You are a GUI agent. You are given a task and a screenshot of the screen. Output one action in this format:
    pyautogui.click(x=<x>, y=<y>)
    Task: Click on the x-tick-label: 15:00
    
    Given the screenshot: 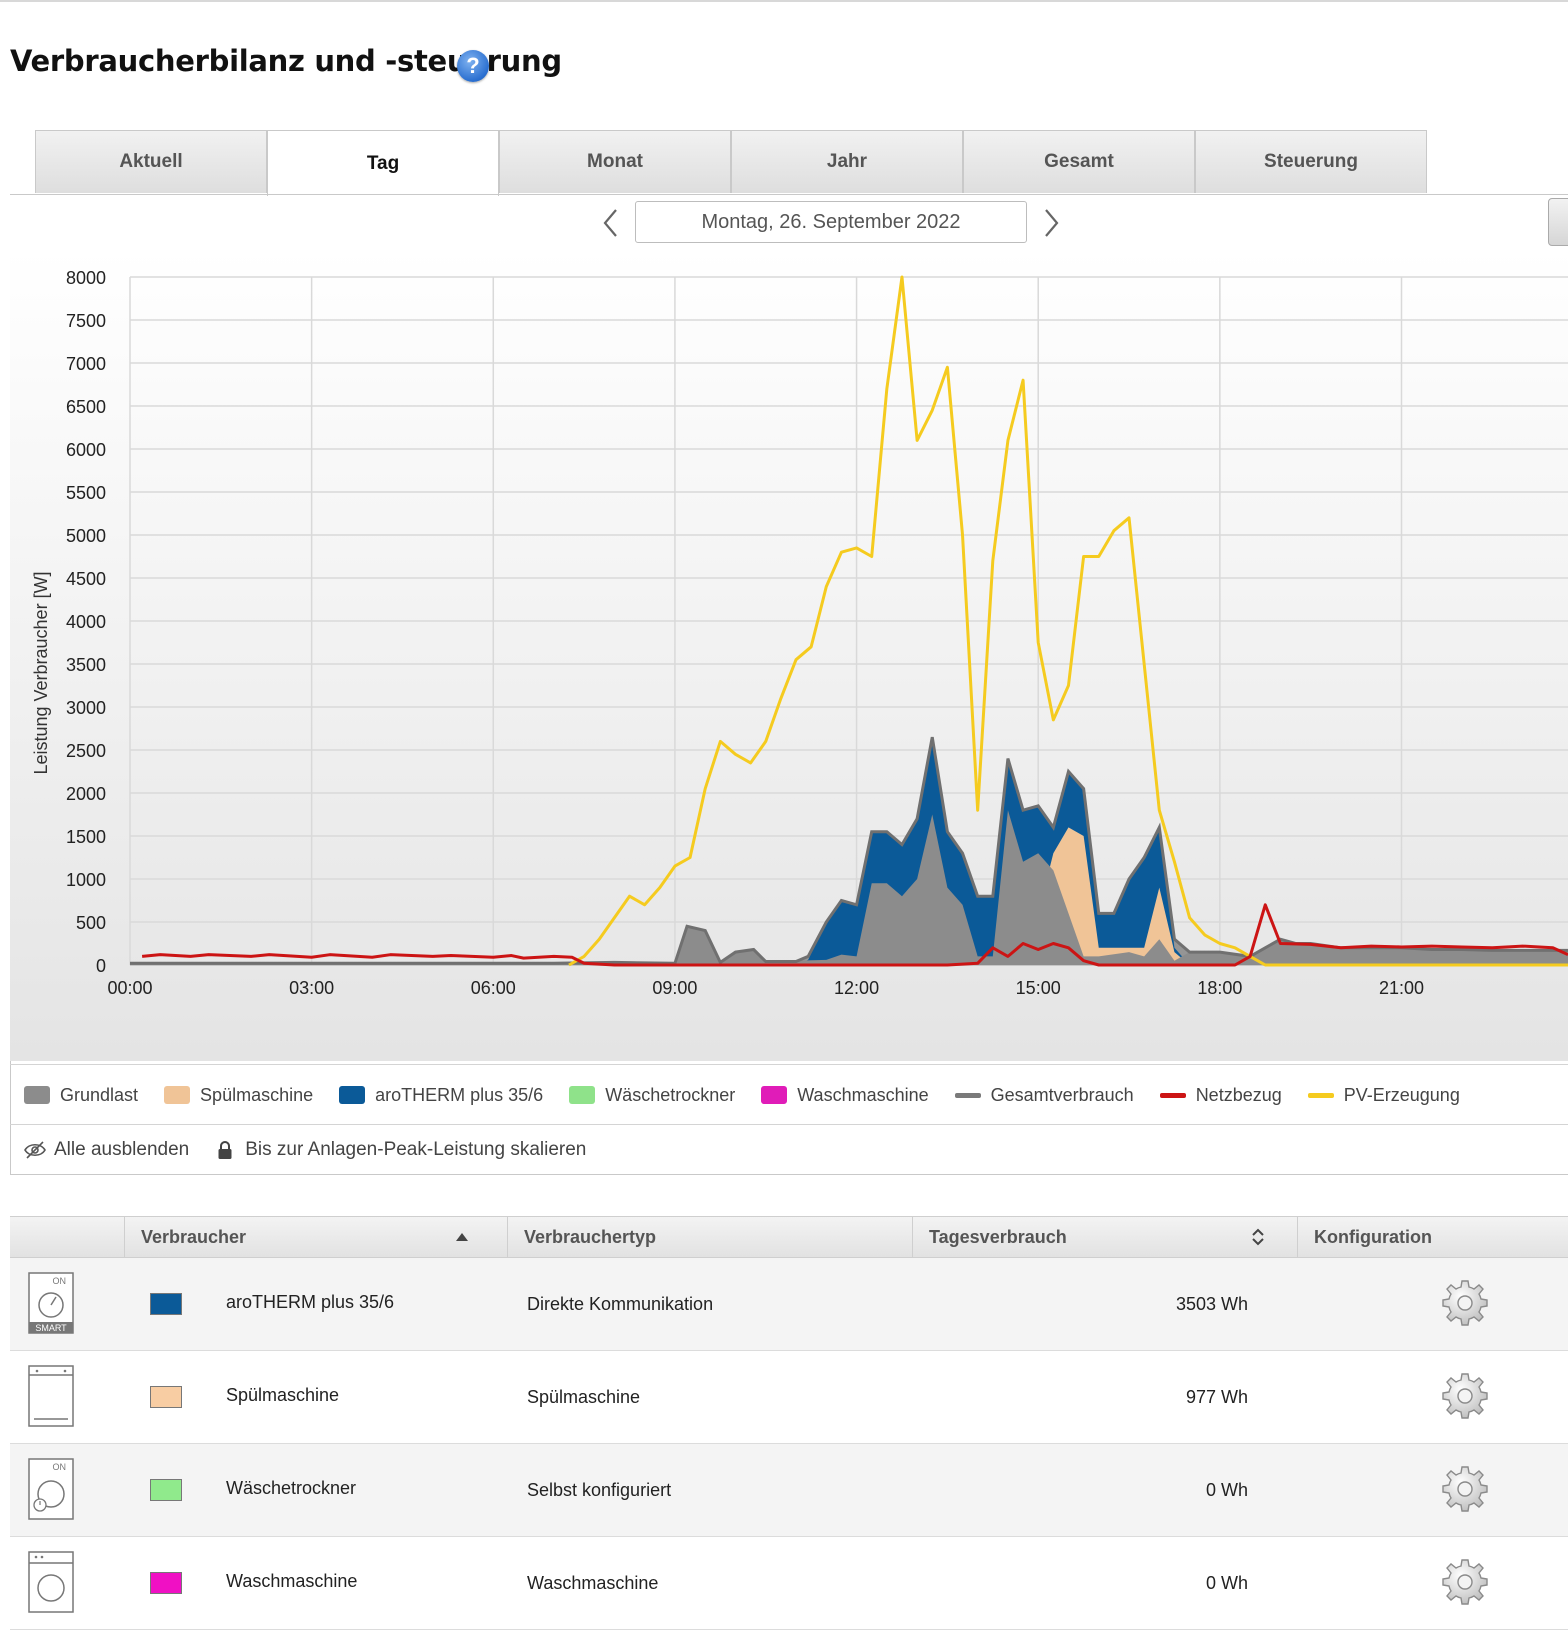 What is the action you would take?
    pyautogui.click(x=1038, y=988)
    